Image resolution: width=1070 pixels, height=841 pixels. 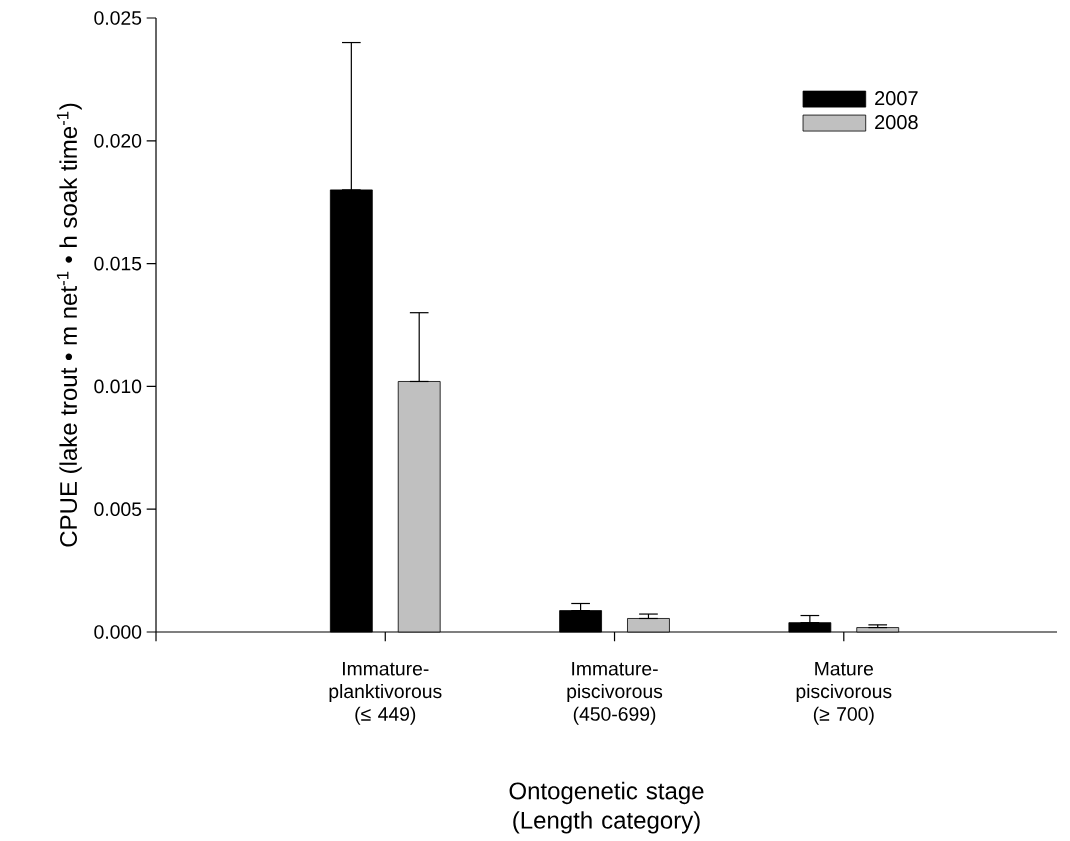 I want to click on y-tick-label: 0.010, so click(x=118, y=386).